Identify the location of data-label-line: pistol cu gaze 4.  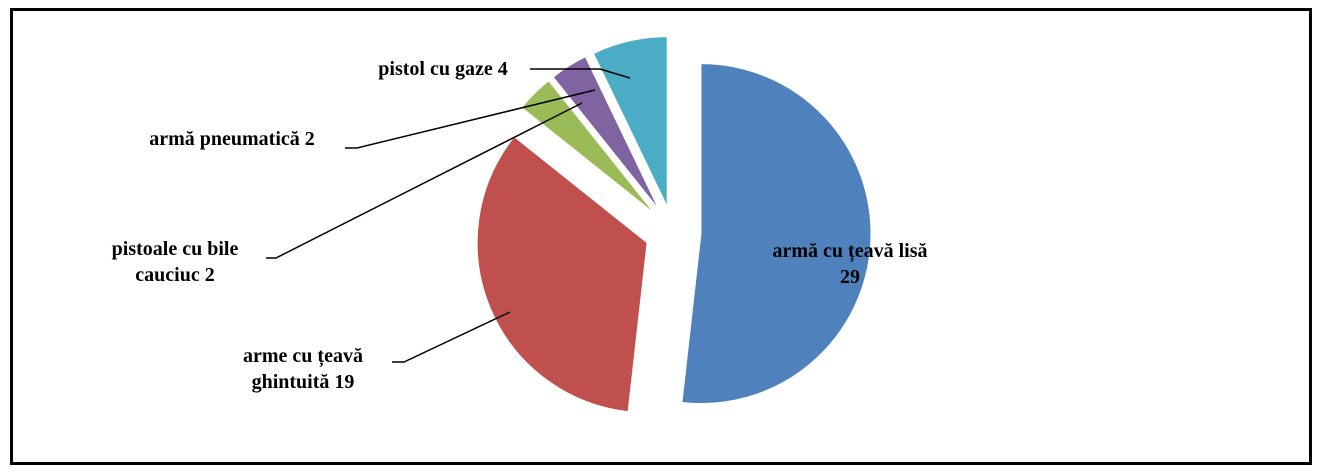
(442, 69).